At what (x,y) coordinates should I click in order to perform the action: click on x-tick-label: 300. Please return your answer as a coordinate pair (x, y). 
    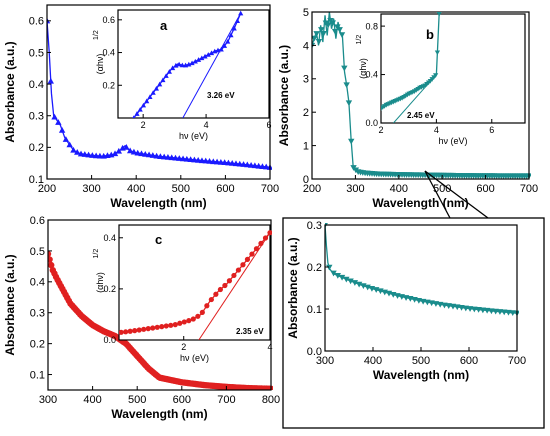
    Looking at the image, I should click on (355, 189).